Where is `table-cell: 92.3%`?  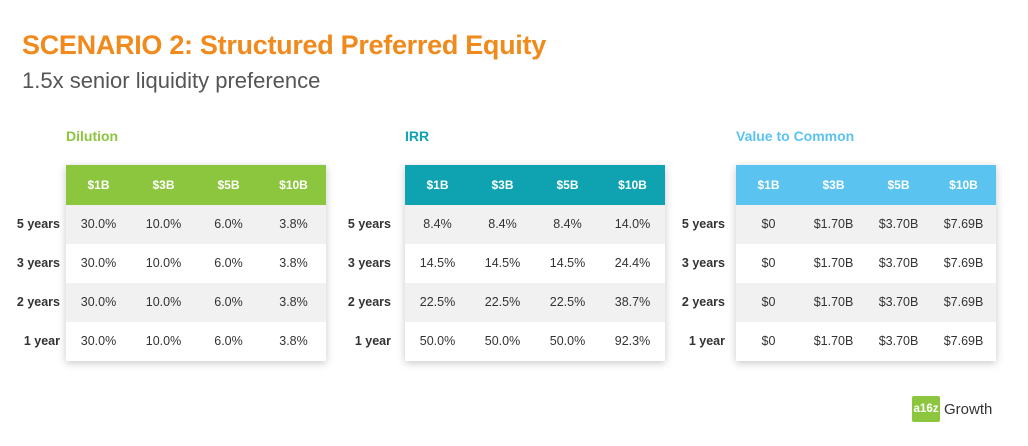 table-cell: 92.3% is located at coordinates (632, 341).